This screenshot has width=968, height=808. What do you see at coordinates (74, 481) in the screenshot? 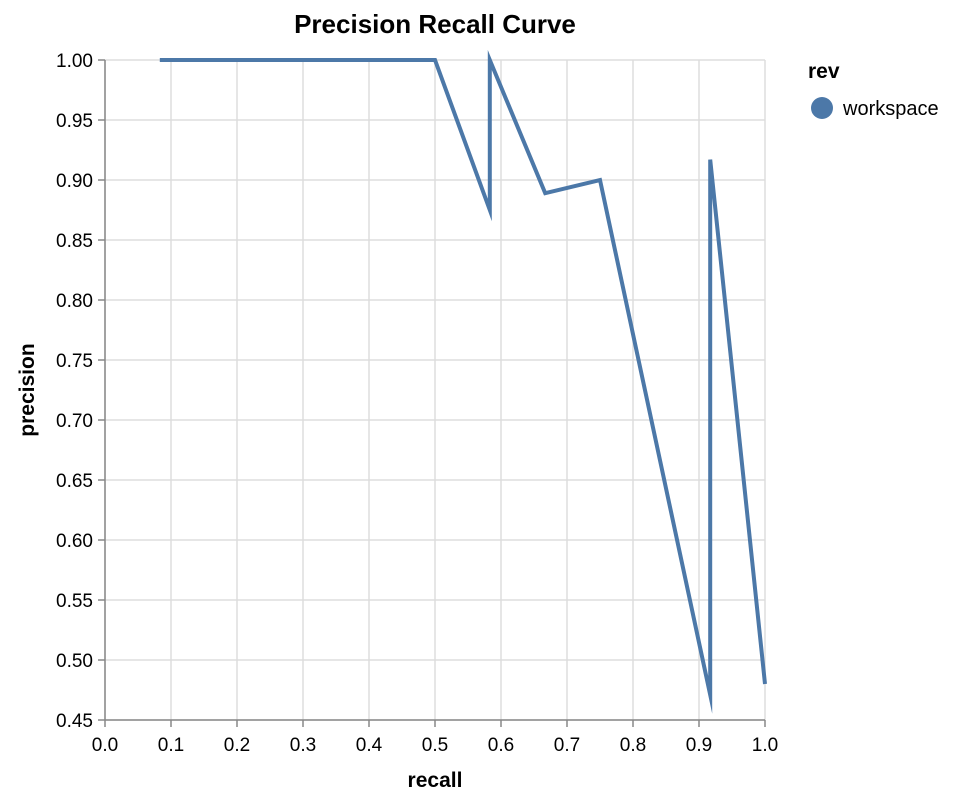
I see `y-tick-label: 0.65` at bounding box center [74, 481].